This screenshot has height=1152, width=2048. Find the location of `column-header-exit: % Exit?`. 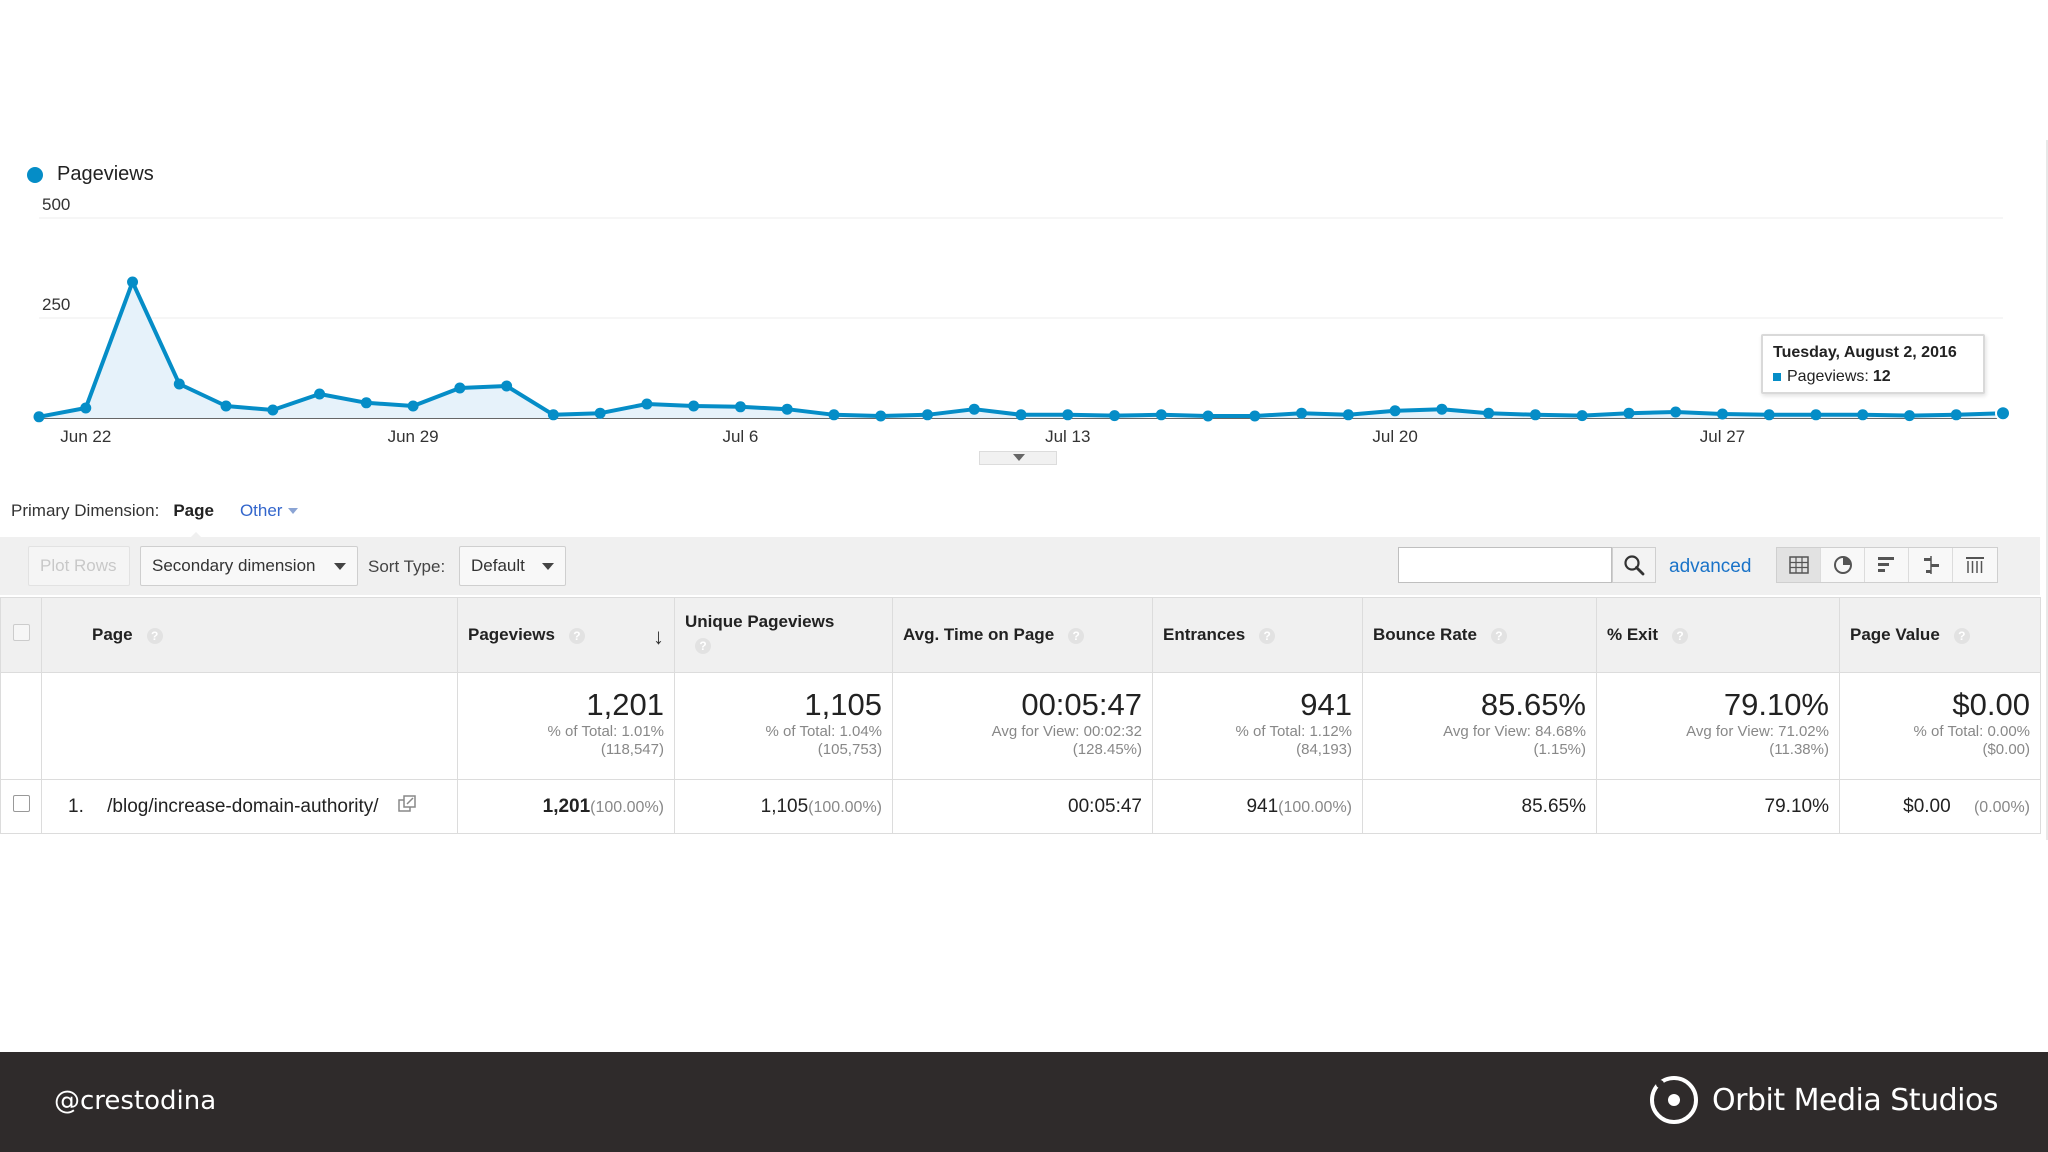

column-header-exit: % Exit? is located at coordinates (1718, 635).